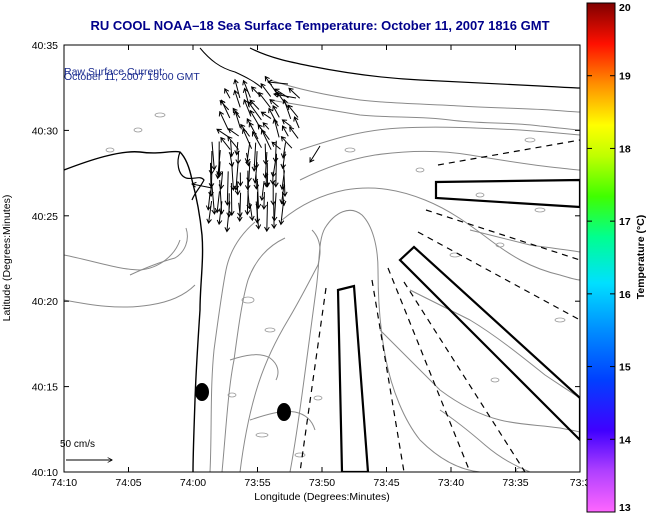 Image resolution: width=651 pixels, height=518 pixels. I want to click on colorbar-tick-label: 13, so click(625, 508).